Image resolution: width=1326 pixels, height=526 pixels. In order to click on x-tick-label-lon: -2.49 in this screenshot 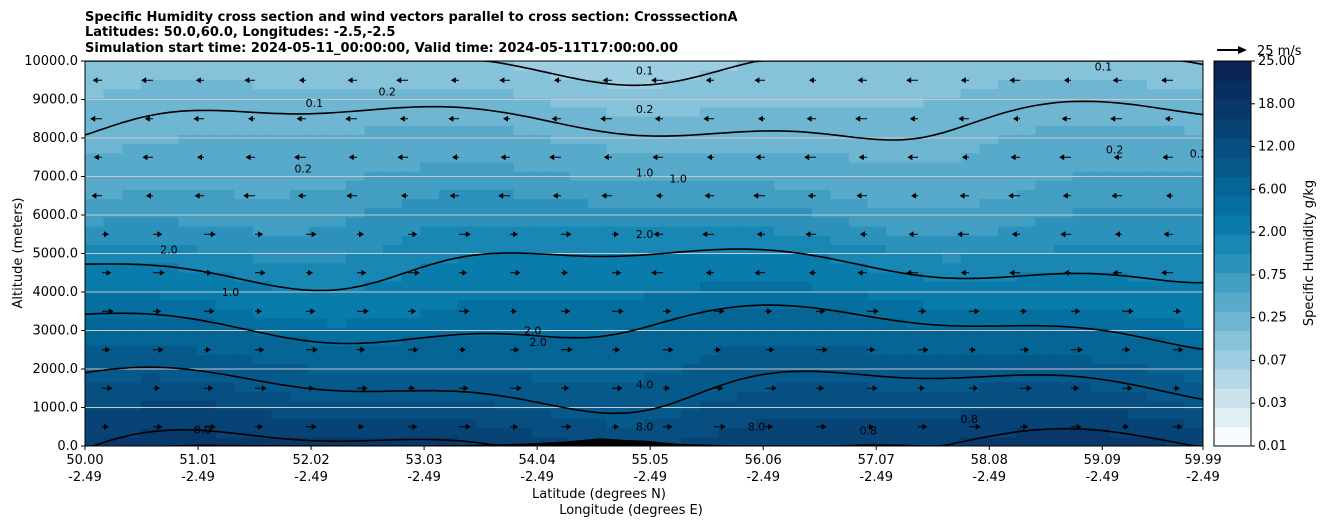, I will do `click(876, 477)`.